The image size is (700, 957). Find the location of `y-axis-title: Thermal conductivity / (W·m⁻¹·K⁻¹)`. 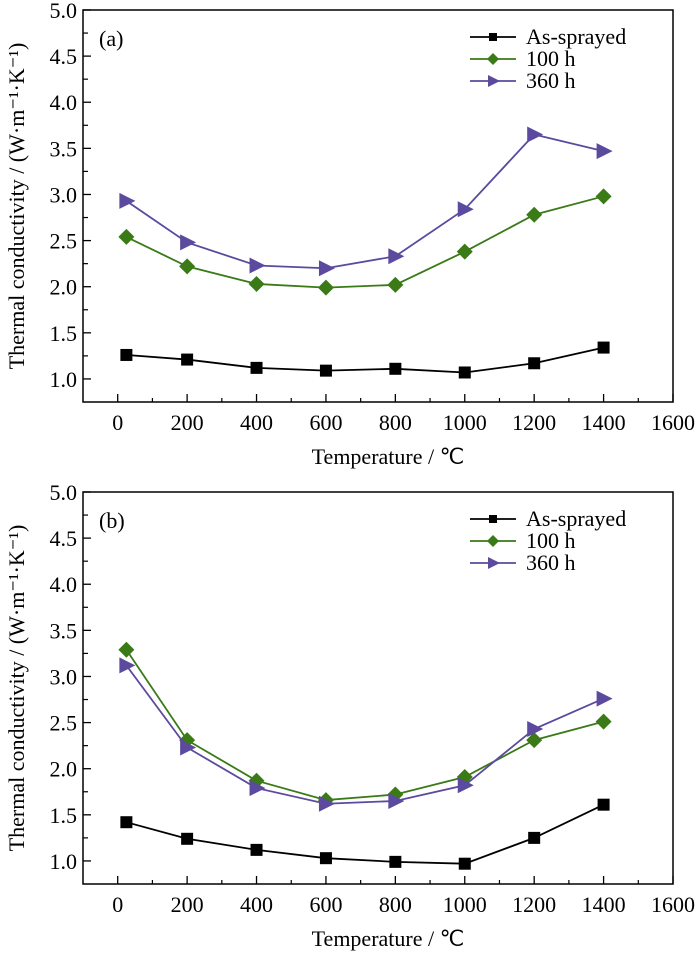

y-axis-title: Thermal conductivity / (W·m⁻¹·K⁻¹) is located at coordinates (16, 206).